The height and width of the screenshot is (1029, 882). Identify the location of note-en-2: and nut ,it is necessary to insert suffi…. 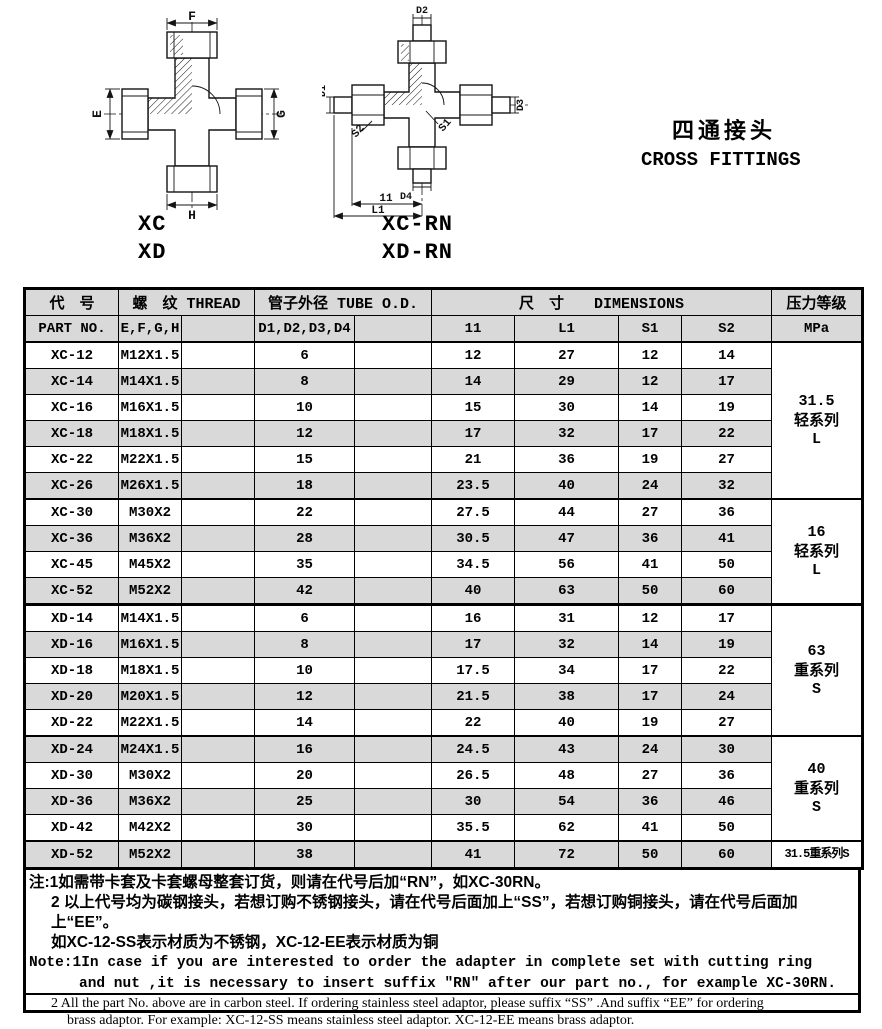
(458, 984).